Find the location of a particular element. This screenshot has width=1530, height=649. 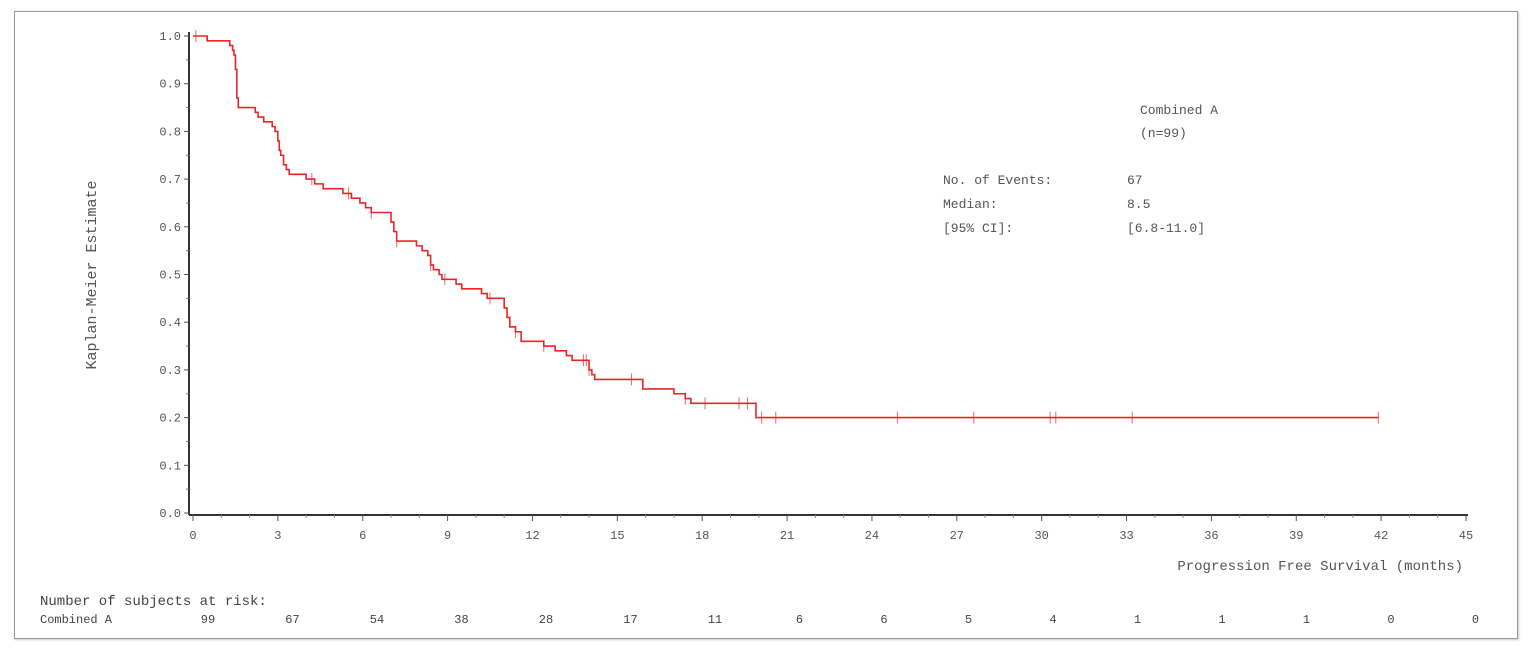

y-tick-label: 0.9 is located at coordinates (170, 85).